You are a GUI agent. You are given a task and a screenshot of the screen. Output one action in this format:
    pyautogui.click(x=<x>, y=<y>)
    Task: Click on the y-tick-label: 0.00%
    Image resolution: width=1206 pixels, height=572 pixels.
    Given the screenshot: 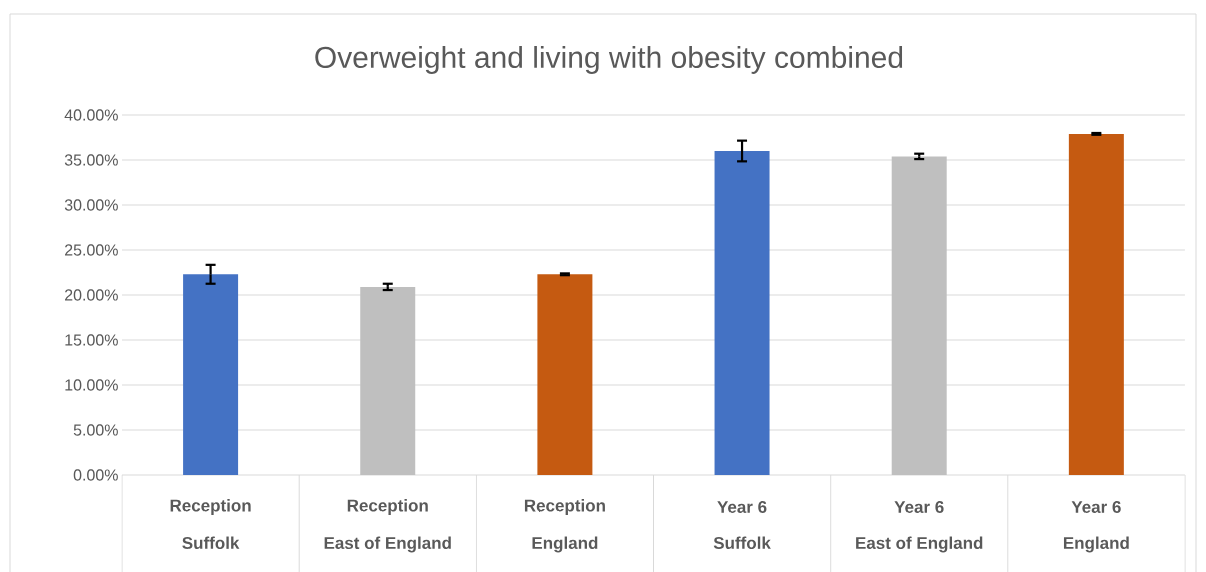 What is the action you would take?
    pyautogui.click(x=95, y=475)
    